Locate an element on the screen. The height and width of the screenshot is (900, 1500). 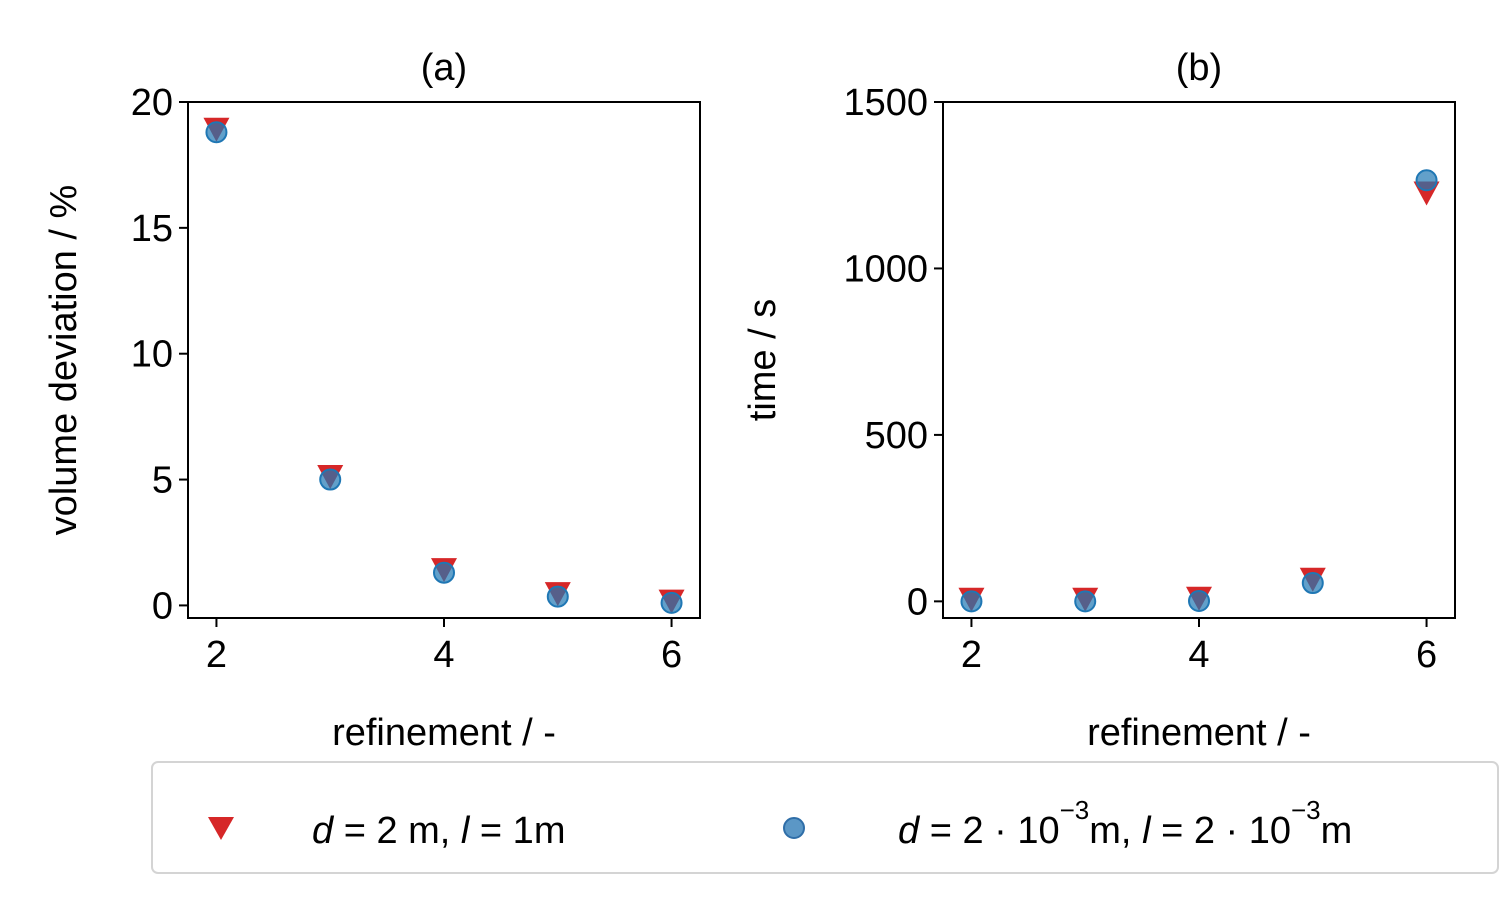
y-axis-label-b: time / s is located at coordinates (763, 360).